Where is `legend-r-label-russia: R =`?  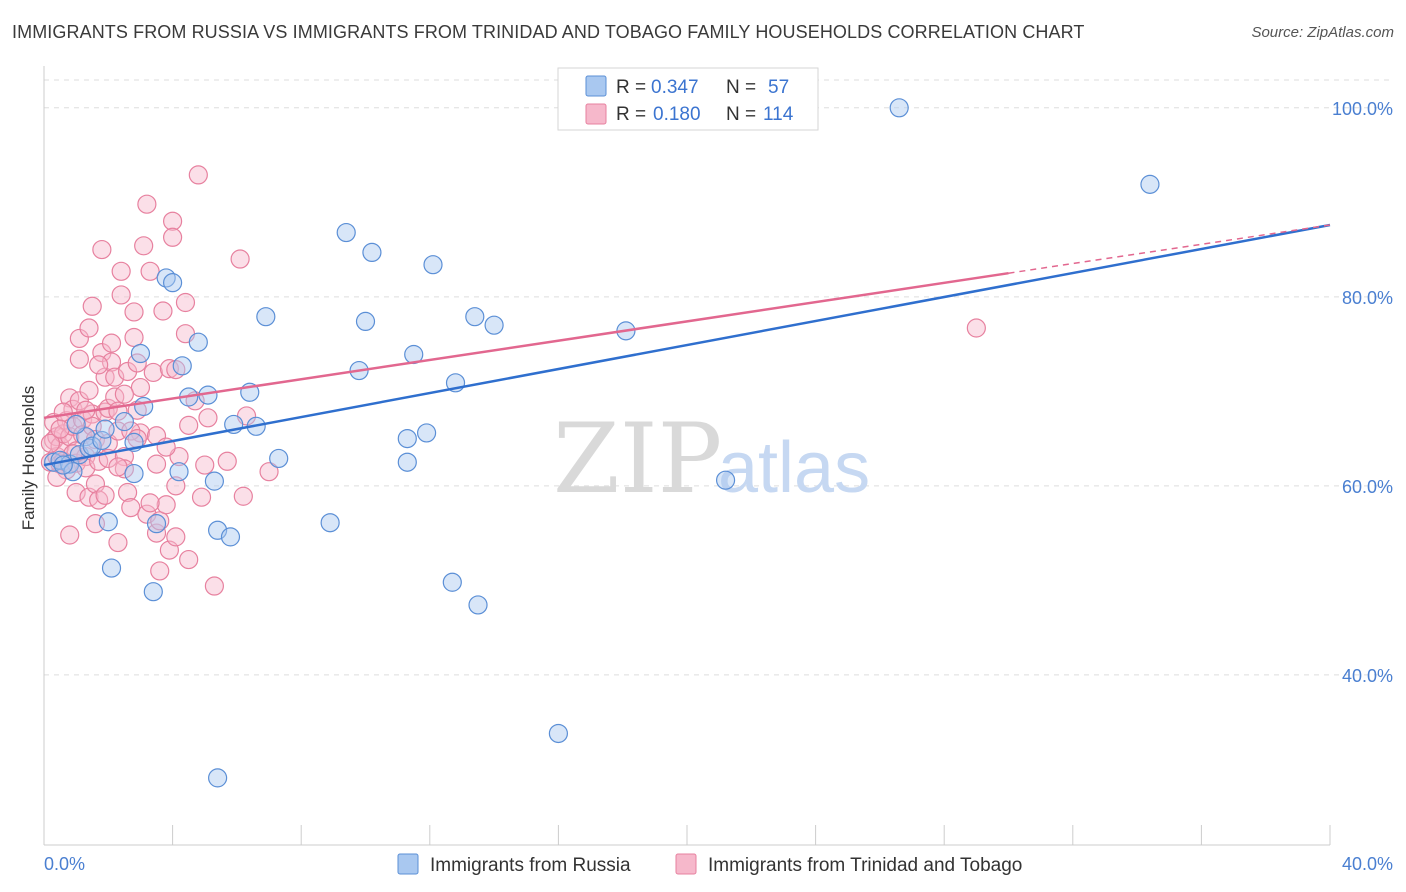
legend-r-label-russia: R = is located at coordinates (631, 87).